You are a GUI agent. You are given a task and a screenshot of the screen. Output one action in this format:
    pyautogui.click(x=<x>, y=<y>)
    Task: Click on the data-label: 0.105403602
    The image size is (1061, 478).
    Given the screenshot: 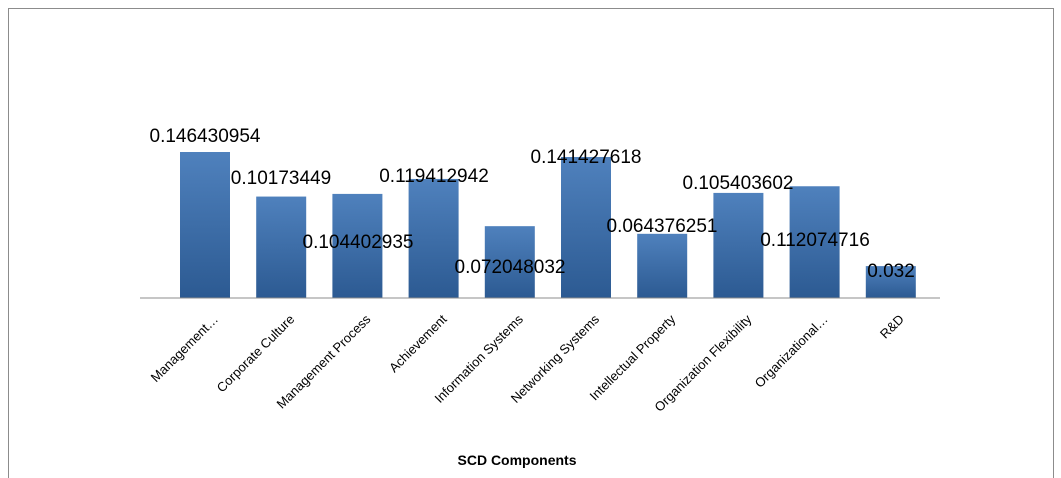 What is the action you would take?
    pyautogui.click(x=738, y=183)
    